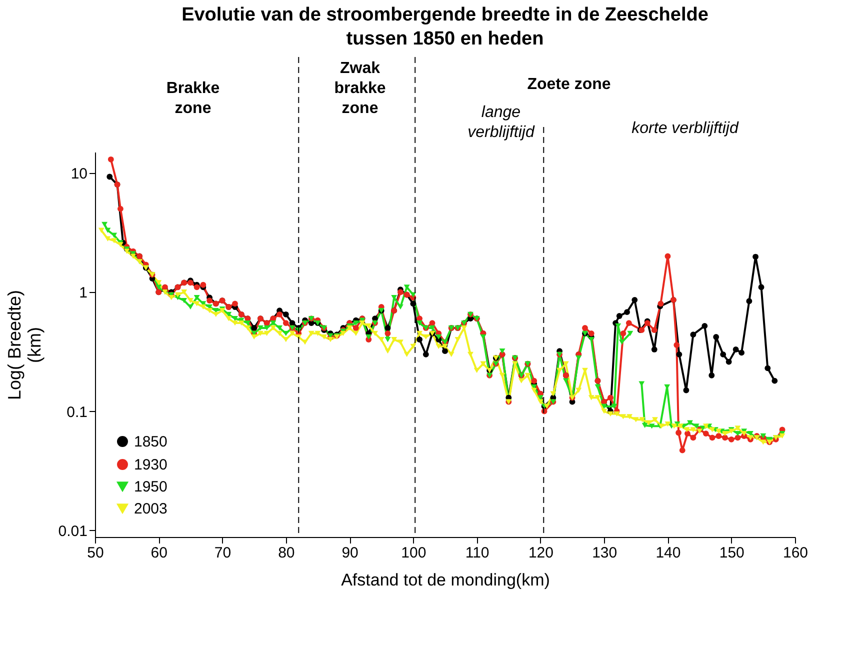  What do you see at coordinates (79, 173) in the screenshot?
I see `y-tick-label: 10` at bounding box center [79, 173].